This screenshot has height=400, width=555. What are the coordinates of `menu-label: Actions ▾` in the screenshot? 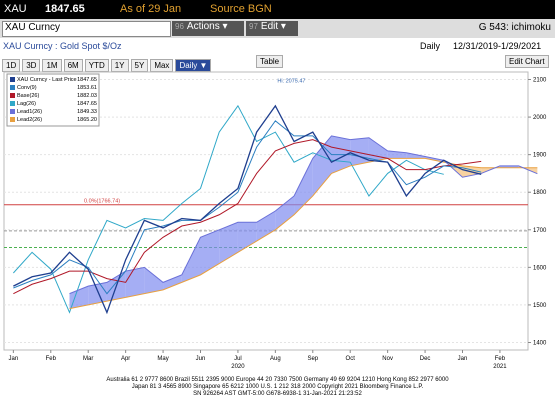 It's located at (207, 26).